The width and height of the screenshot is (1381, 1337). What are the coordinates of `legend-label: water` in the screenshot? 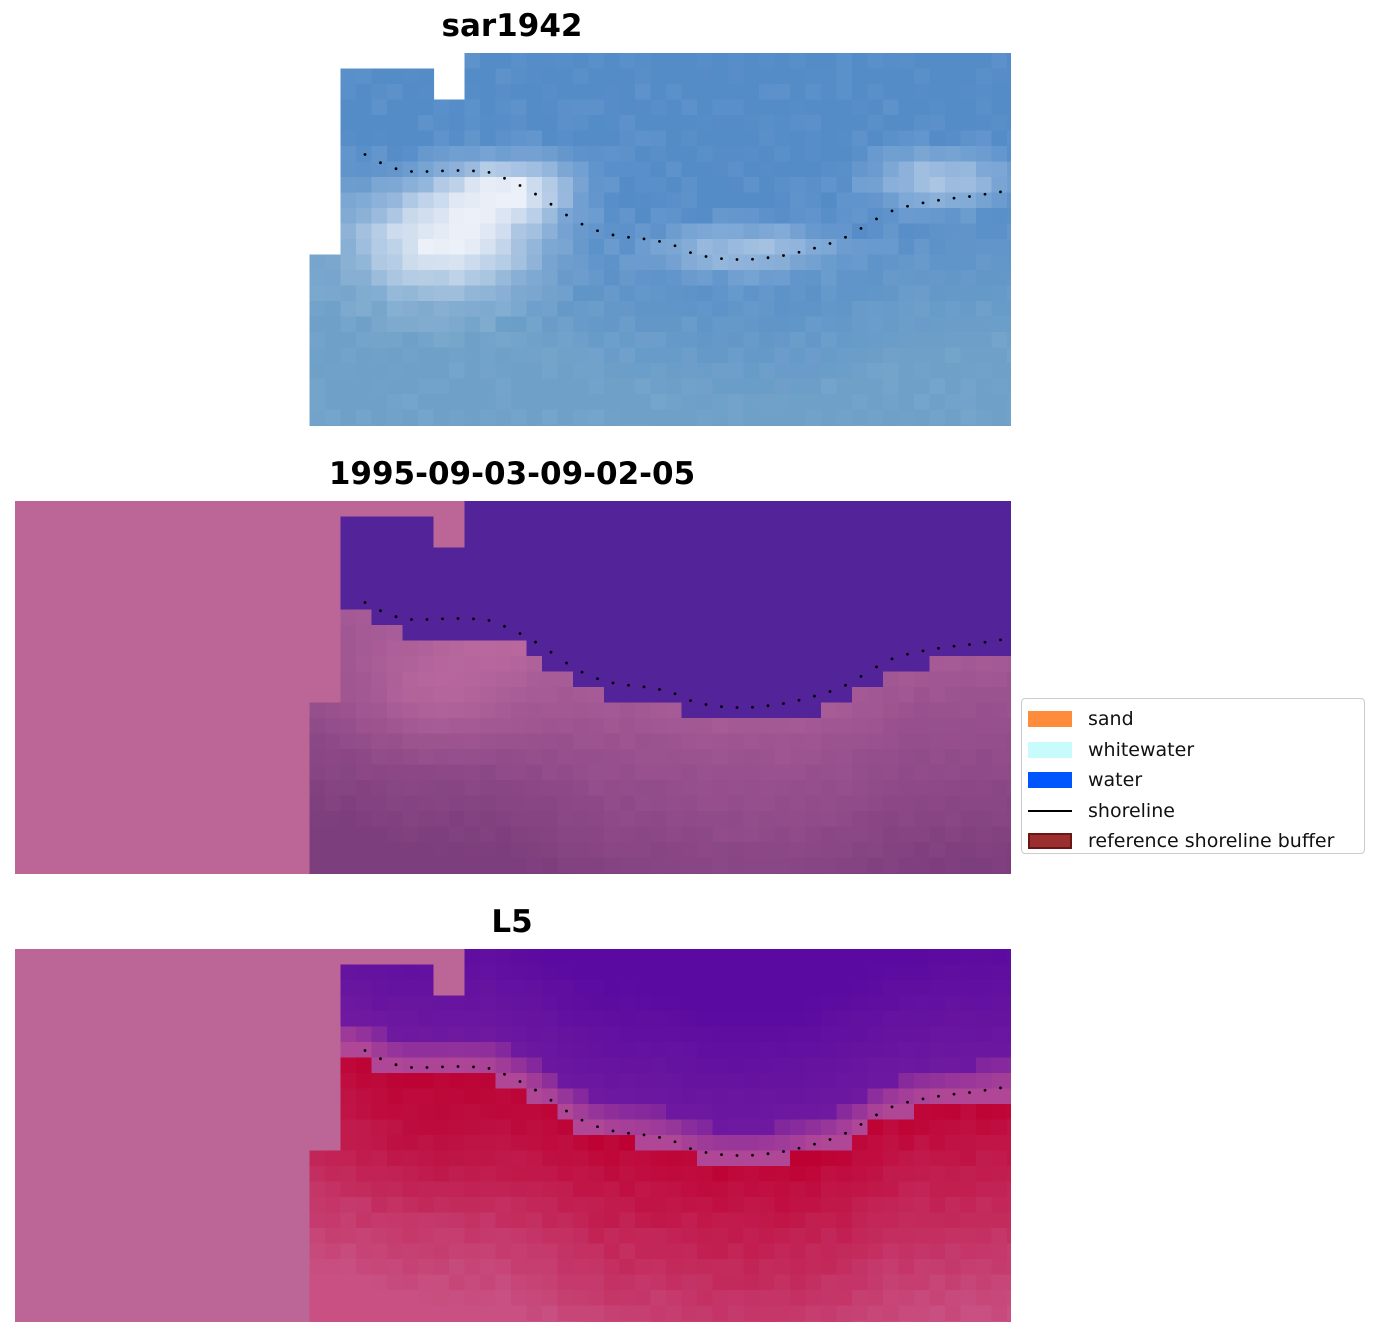 It's located at (1115, 780).